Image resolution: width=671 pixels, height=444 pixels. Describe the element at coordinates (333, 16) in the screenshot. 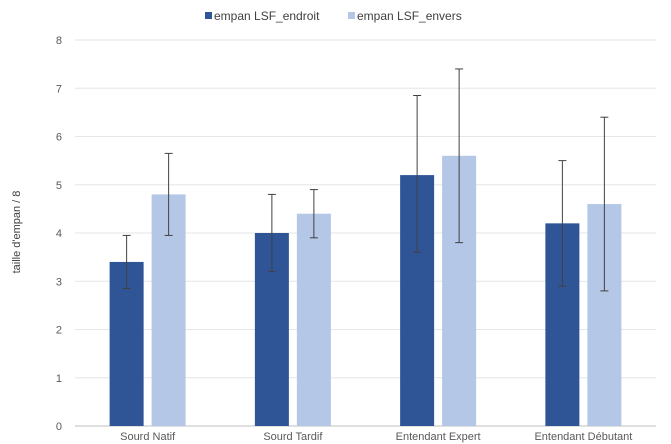

I see `legend: empan LSF_endroit empan LSF_envers` at that location.